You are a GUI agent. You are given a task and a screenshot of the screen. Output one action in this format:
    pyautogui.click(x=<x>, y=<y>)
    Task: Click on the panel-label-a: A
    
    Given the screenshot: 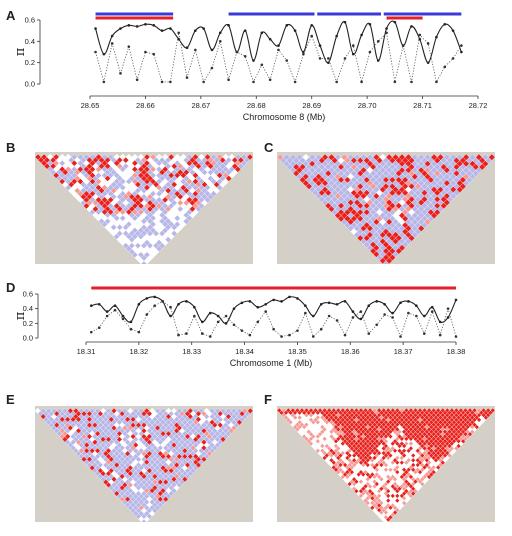 What is the action you would take?
    pyautogui.click(x=11, y=15)
    